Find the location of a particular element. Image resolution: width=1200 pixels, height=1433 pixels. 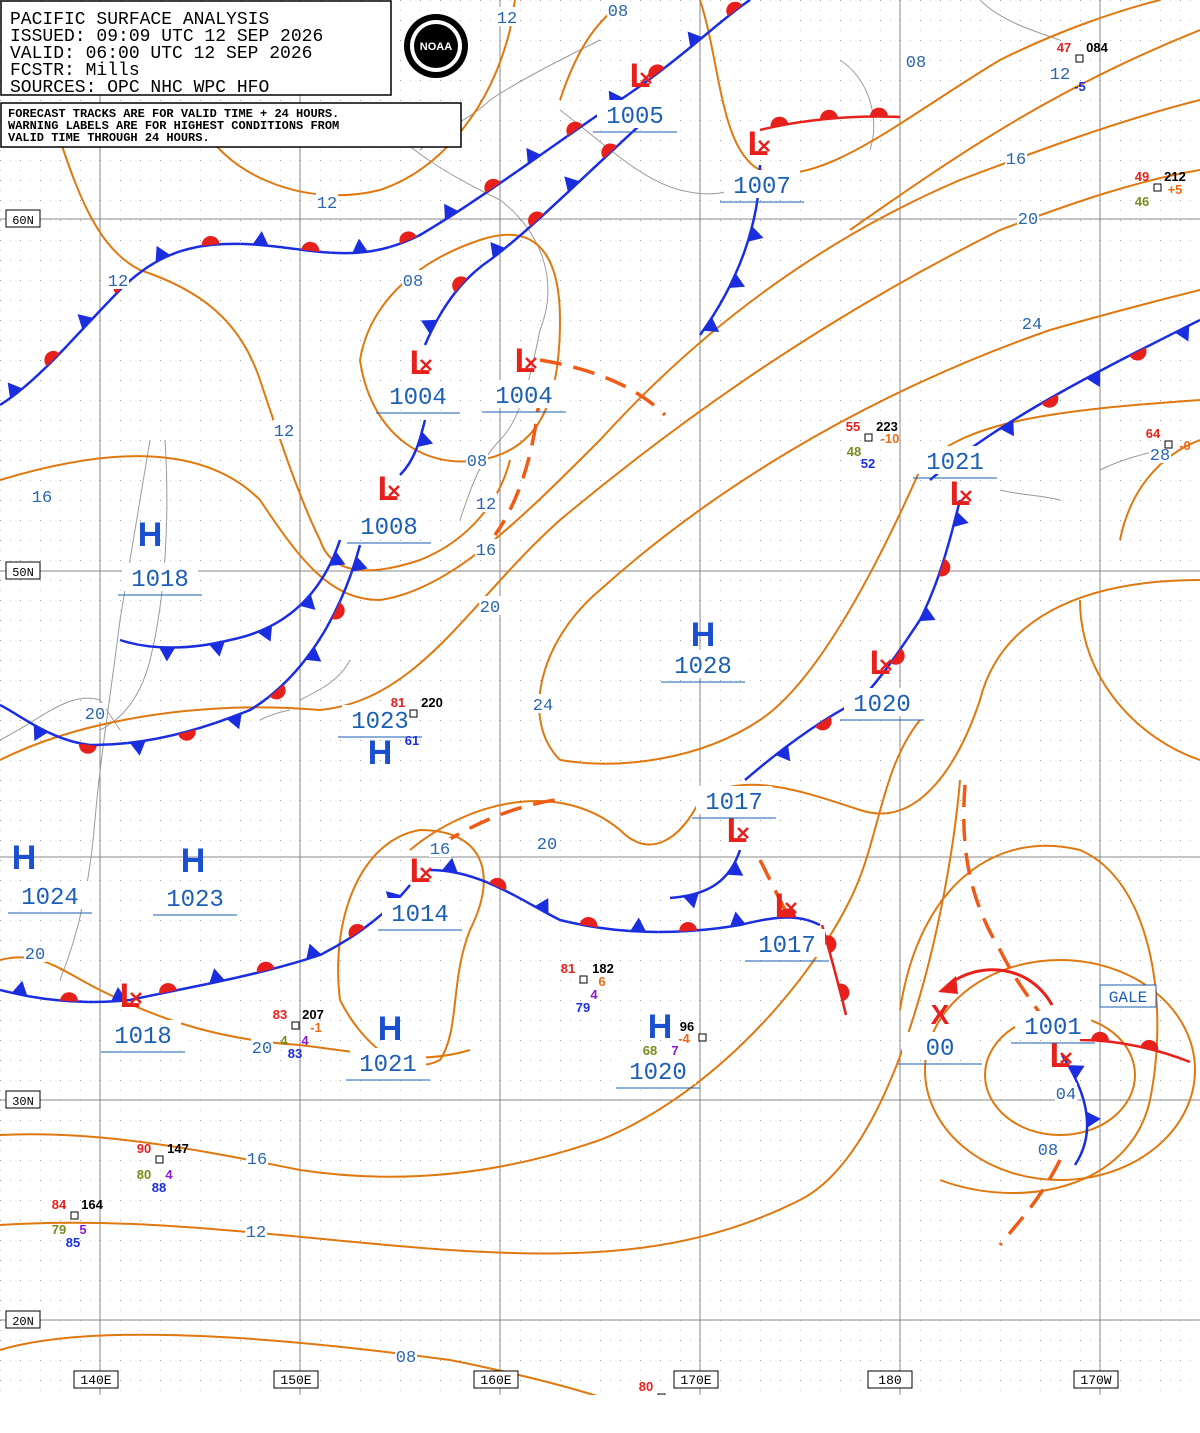

center-pressure: 1008 is located at coordinates (389, 528).